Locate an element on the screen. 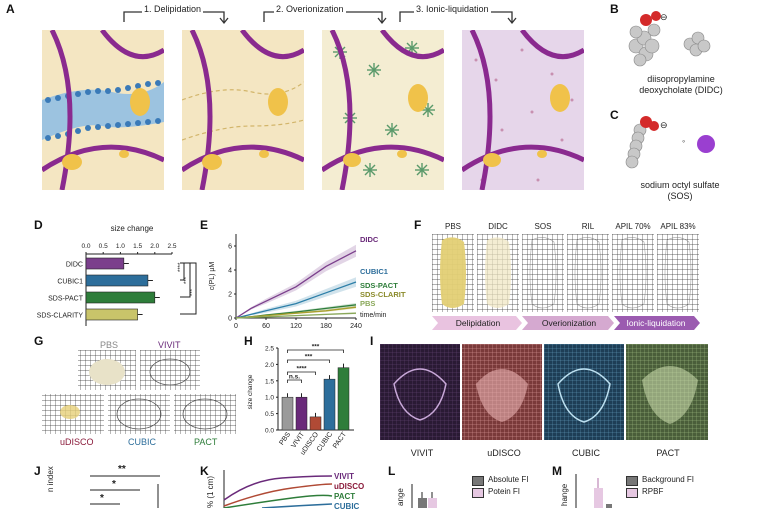 This screenshot has height=511, width=768. g-brain-images is located at coordinates (139, 392).